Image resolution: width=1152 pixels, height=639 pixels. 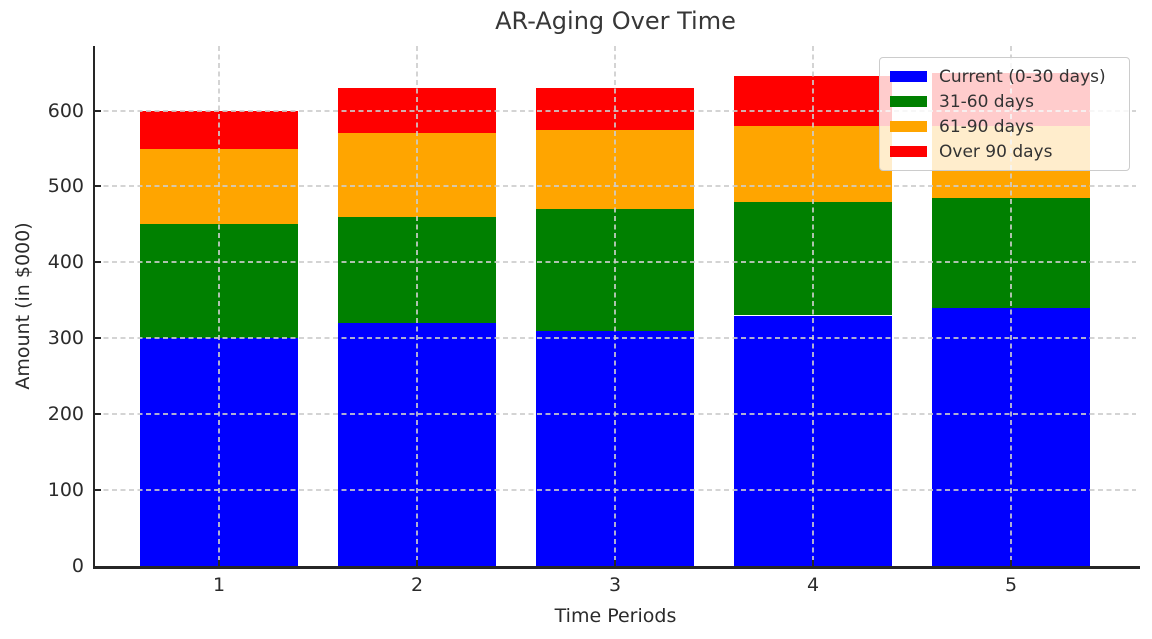 I want to click on x-tick-label-4: 4, so click(x=813, y=585).